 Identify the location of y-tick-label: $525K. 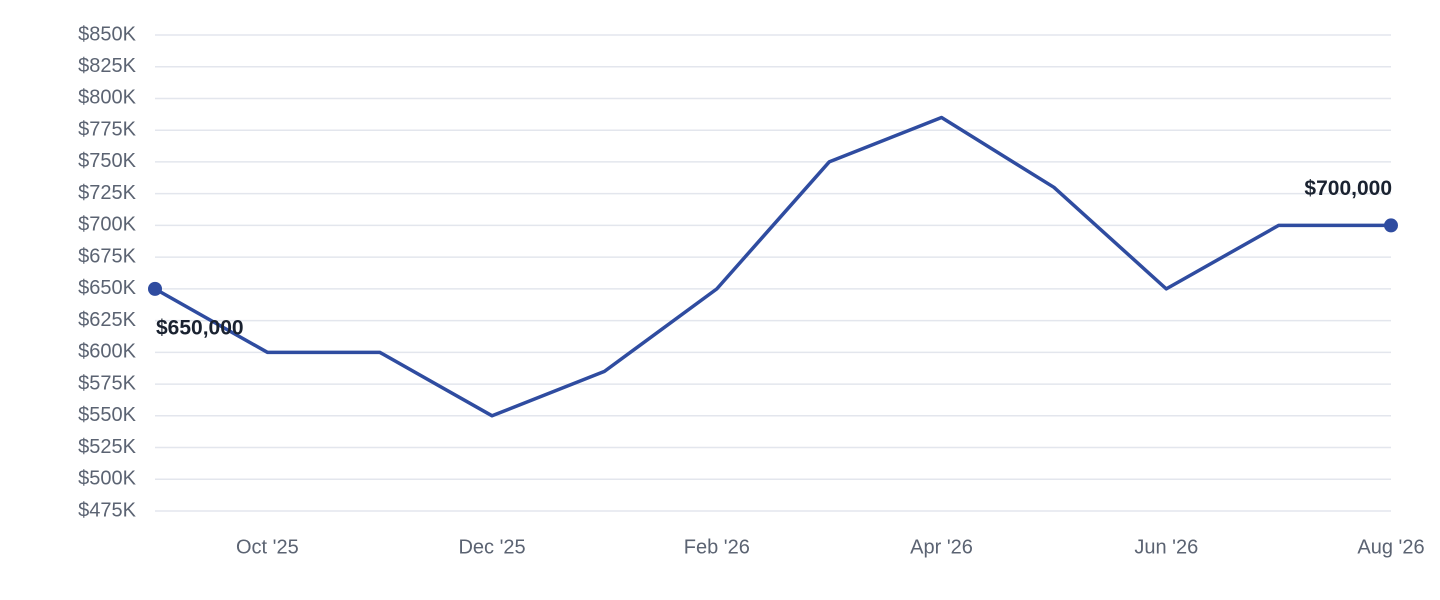
(107, 447).